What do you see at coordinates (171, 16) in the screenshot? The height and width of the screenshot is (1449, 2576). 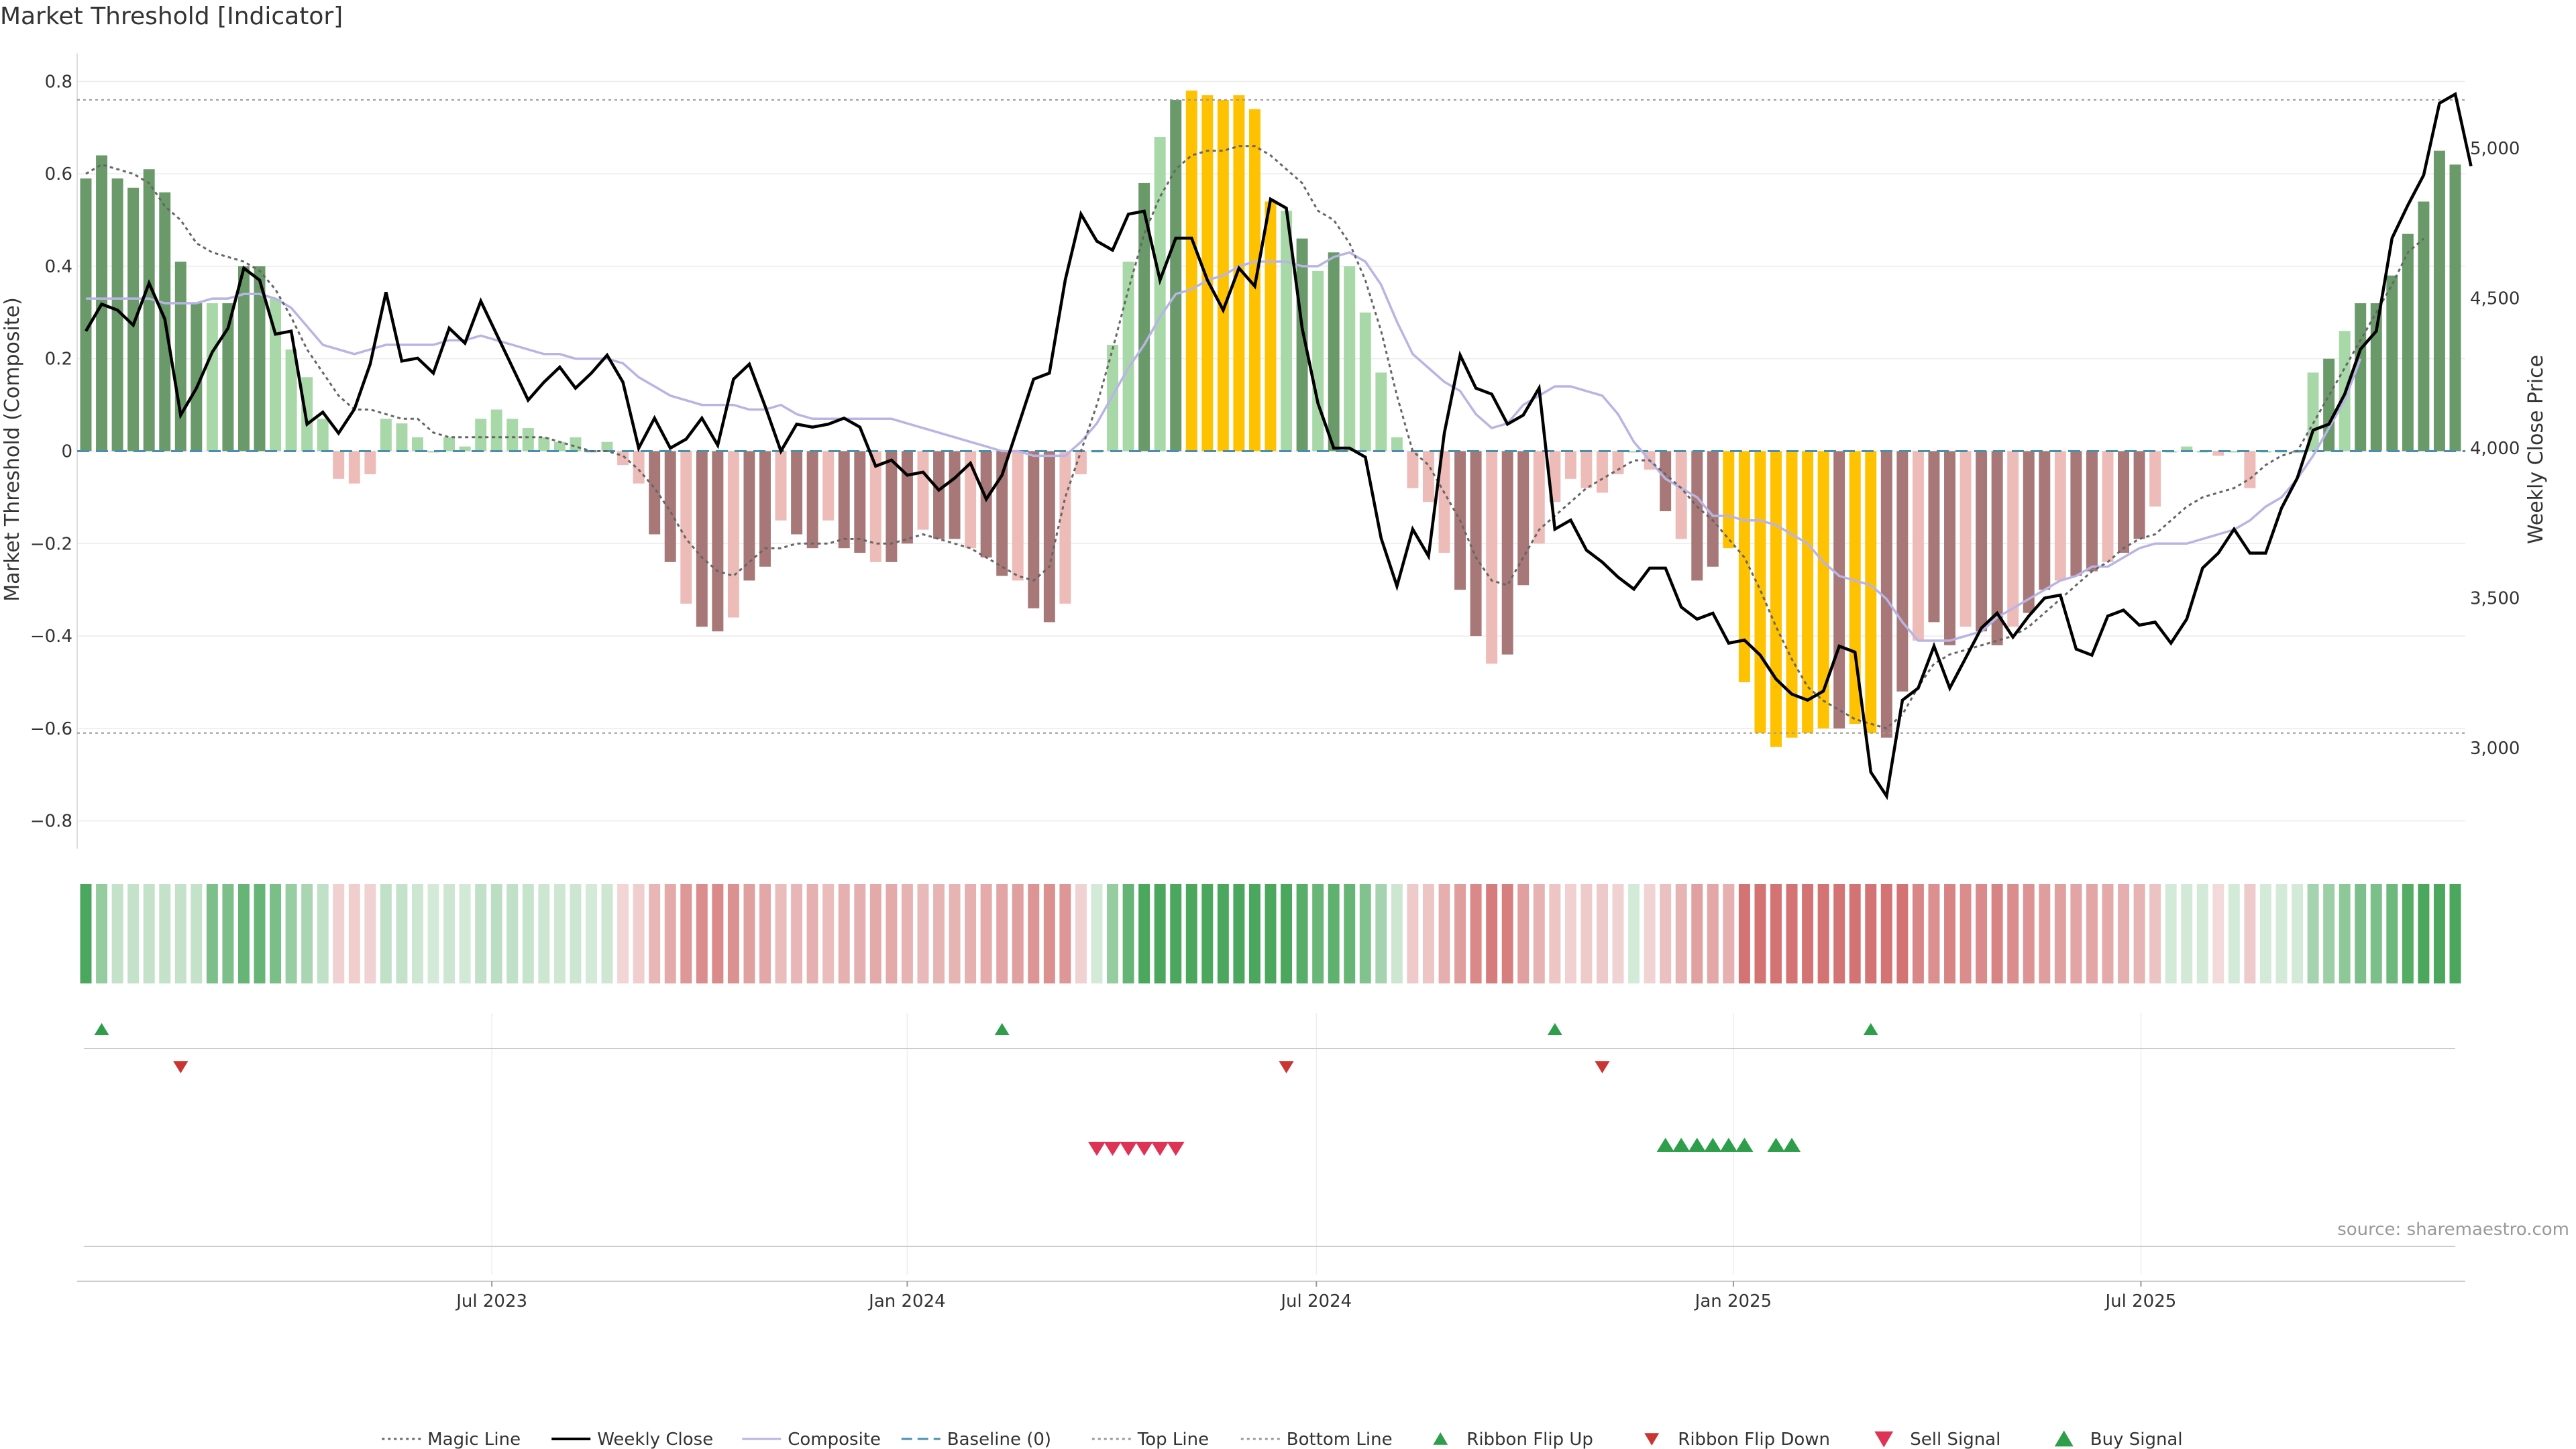 I see `chart-title: Market Threshold [Indicator]` at bounding box center [171, 16].